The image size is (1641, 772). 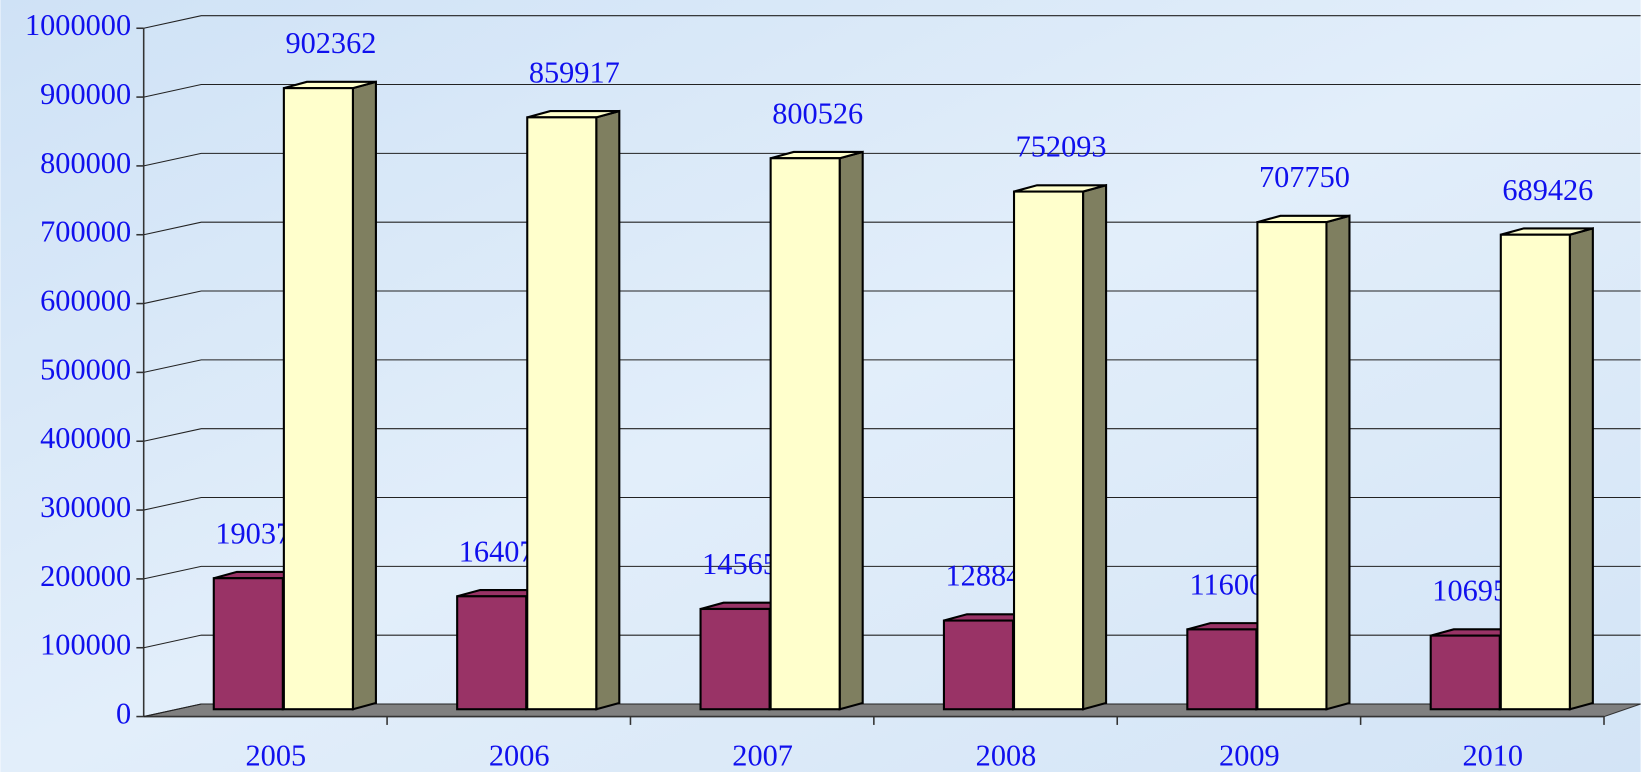 What do you see at coordinates (78, 25) in the screenshot?
I see `y-tick-label: 1000000` at bounding box center [78, 25].